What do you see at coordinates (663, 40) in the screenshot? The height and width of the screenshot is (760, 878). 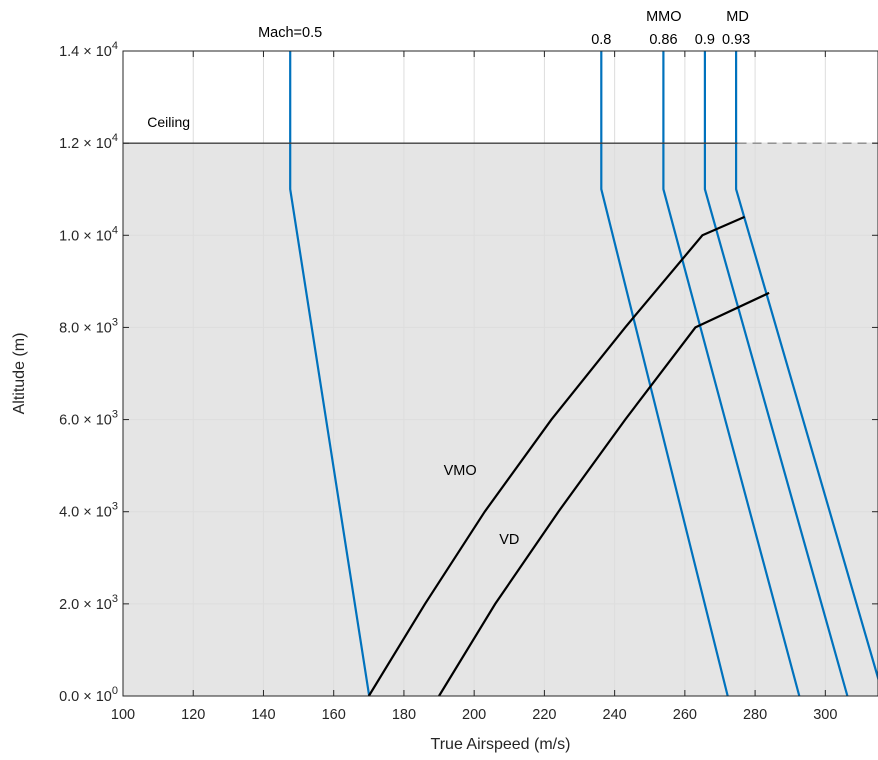 I see `mach-label: 0.86` at bounding box center [663, 40].